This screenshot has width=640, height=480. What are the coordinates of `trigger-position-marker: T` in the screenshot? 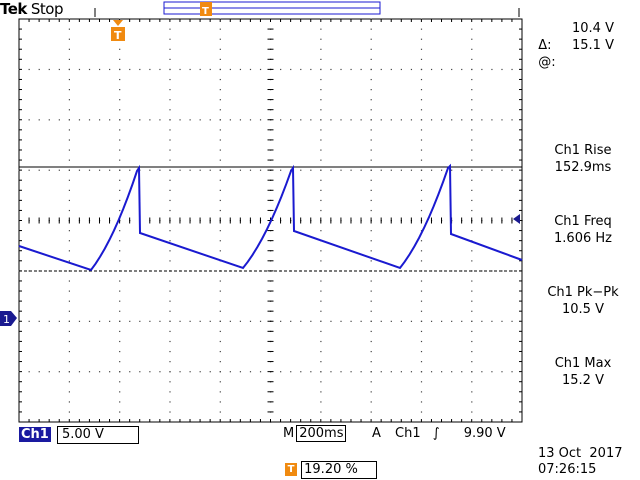 It's located at (118, 31).